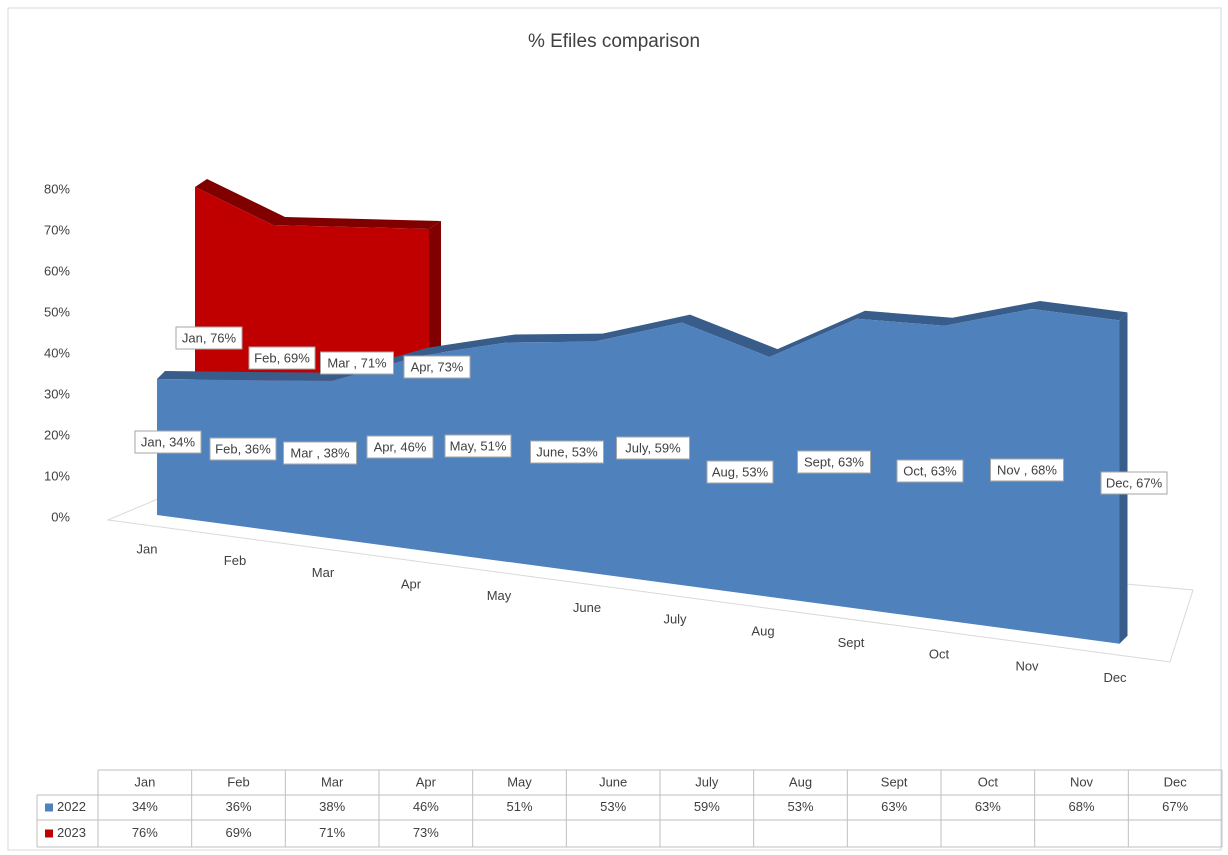  What do you see at coordinates (238, 806) in the screenshot?
I see `table-cell: 36%` at bounding box center [238, 806].